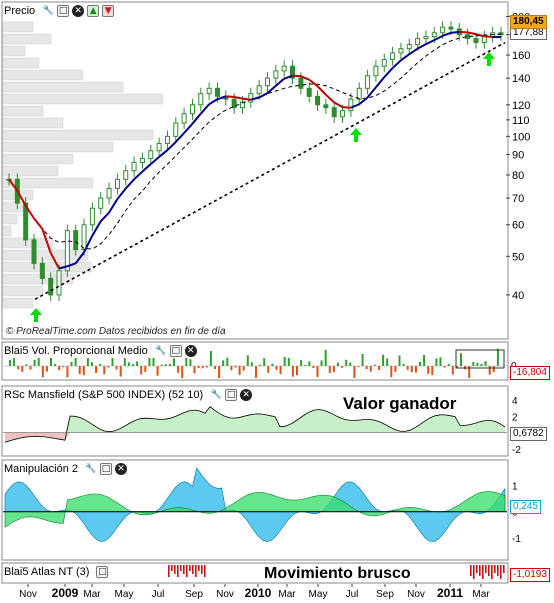  Describe the element at coordinates (92, 594) in the screenshot. I see `x-axis-label: Mar` at that location.